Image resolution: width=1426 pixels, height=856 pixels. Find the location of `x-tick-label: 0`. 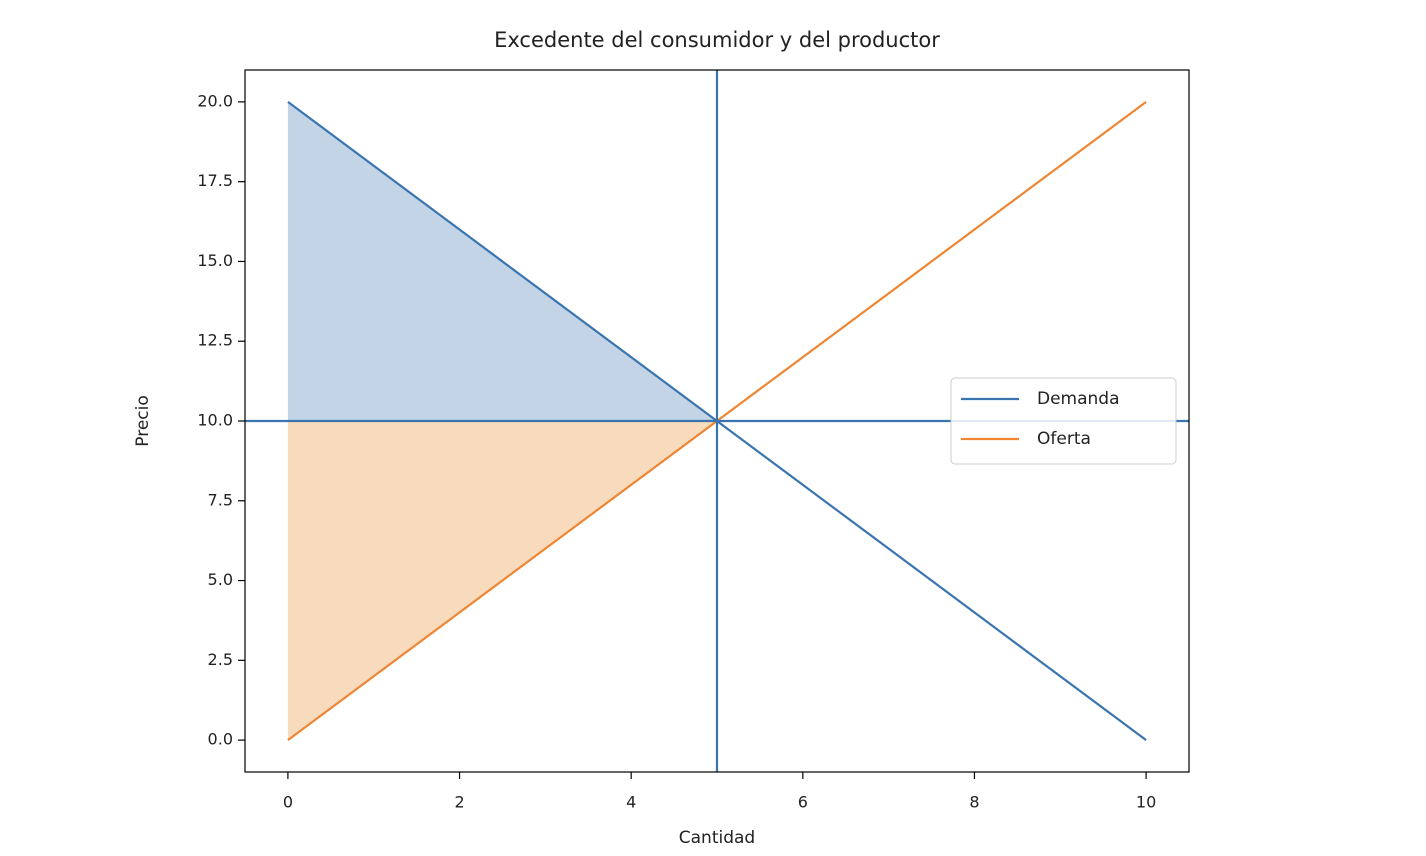

x-tick-label: 0 is located at coordinates (288, 802).